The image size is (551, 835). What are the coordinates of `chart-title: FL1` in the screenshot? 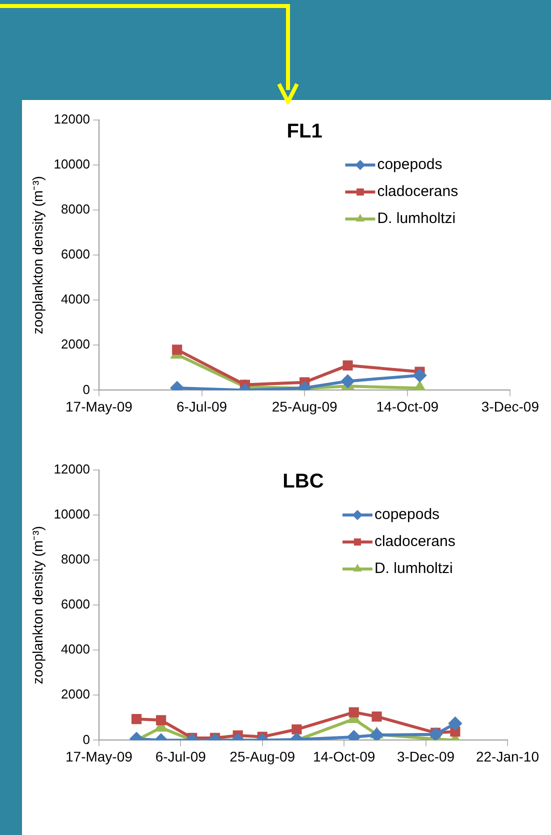 It's located at (304, 131).